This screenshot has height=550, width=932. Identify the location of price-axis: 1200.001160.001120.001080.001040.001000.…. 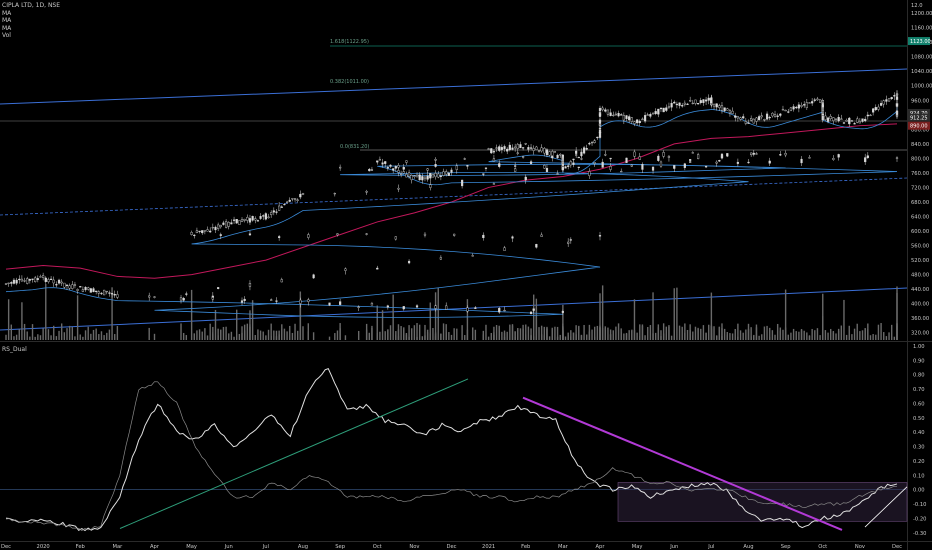
(920, 270).